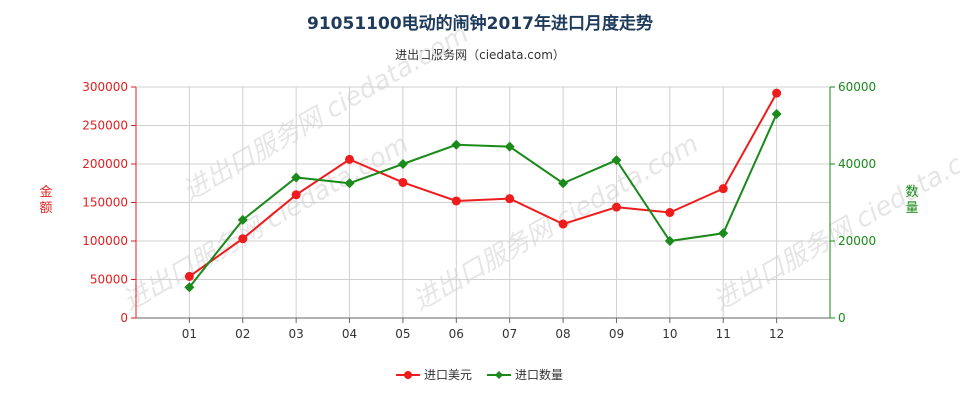 The width and height of the screenshot is (960, 400). I want to click on x-axis-tick-label: 05, so click(402, 334).